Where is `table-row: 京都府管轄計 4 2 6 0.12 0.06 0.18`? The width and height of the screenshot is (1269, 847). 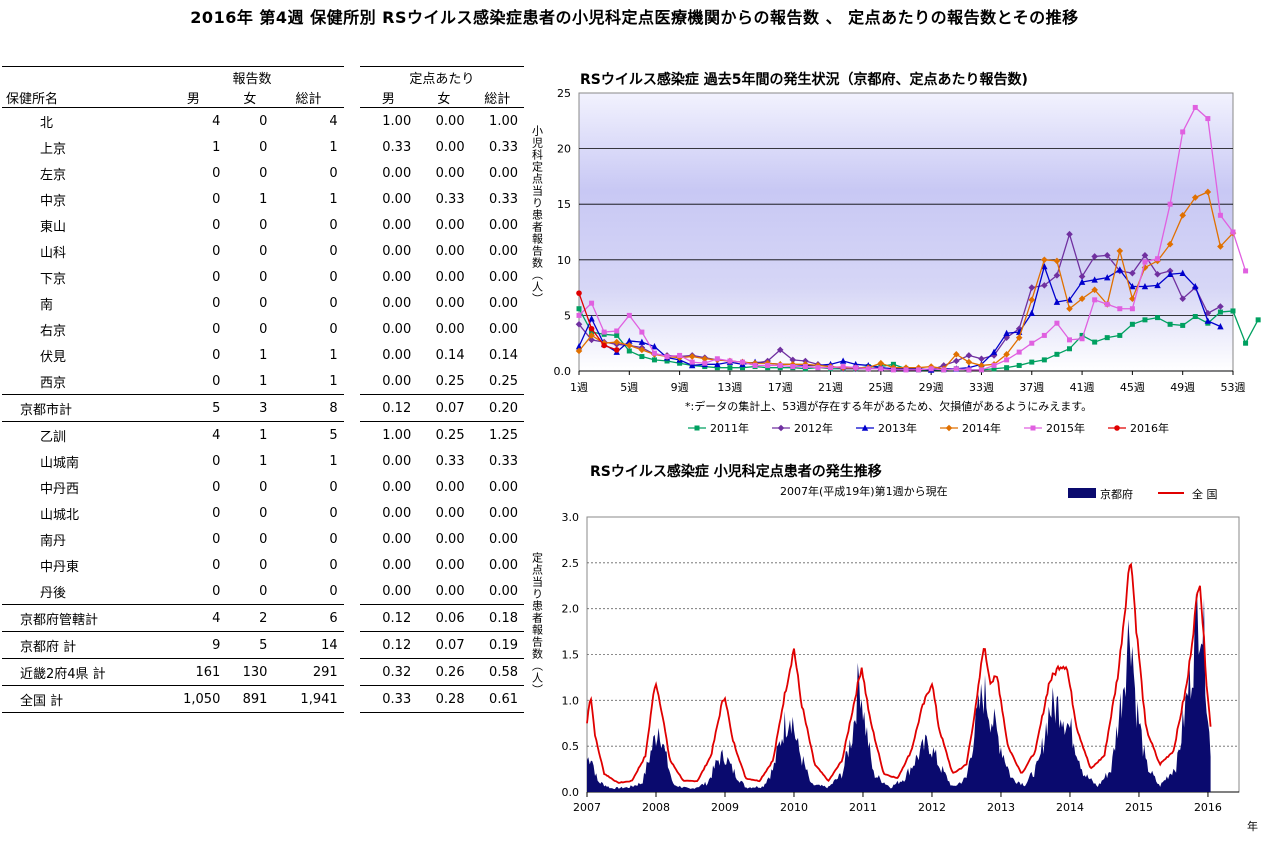
table-row: 京都府管轄計 4 2 6 0.12 0.06 0.18 is located at coordinates (263, 618).